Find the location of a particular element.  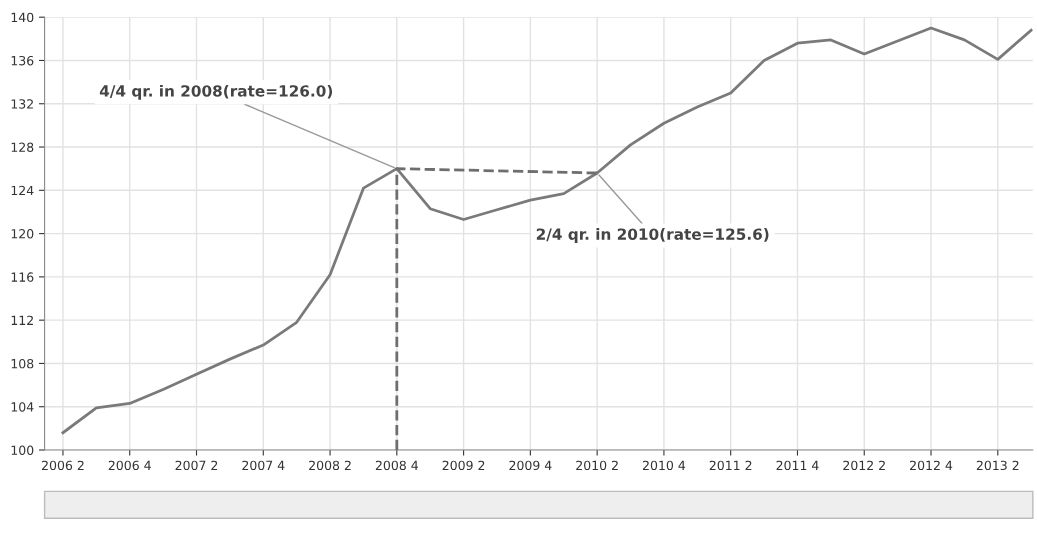

x-tick-label: 2007 4 is located at coordinates (263, 465).